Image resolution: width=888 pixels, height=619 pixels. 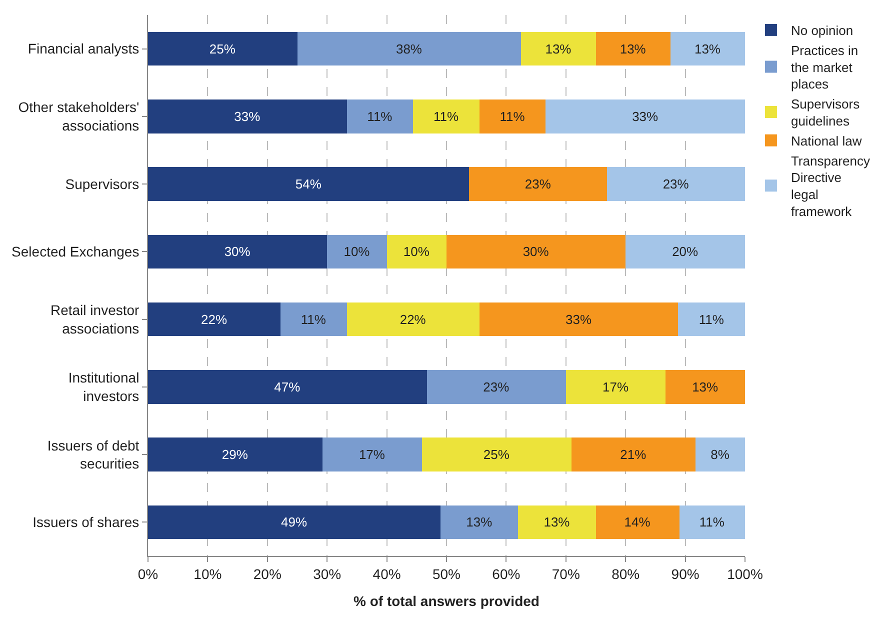 I want to click on data-label: 8%, so click(x=720, y=454).